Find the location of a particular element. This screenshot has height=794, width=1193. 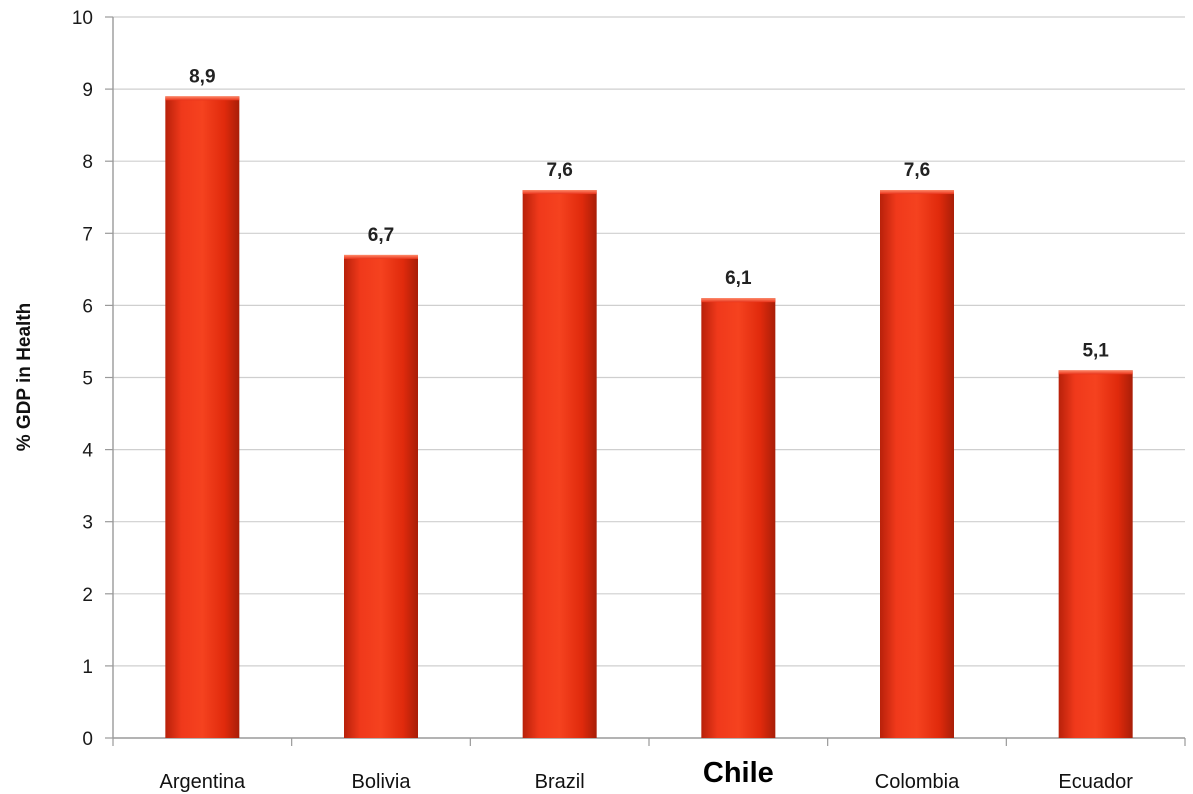

data-label-argentina: 8,9 is located at coordinates (202, 76).